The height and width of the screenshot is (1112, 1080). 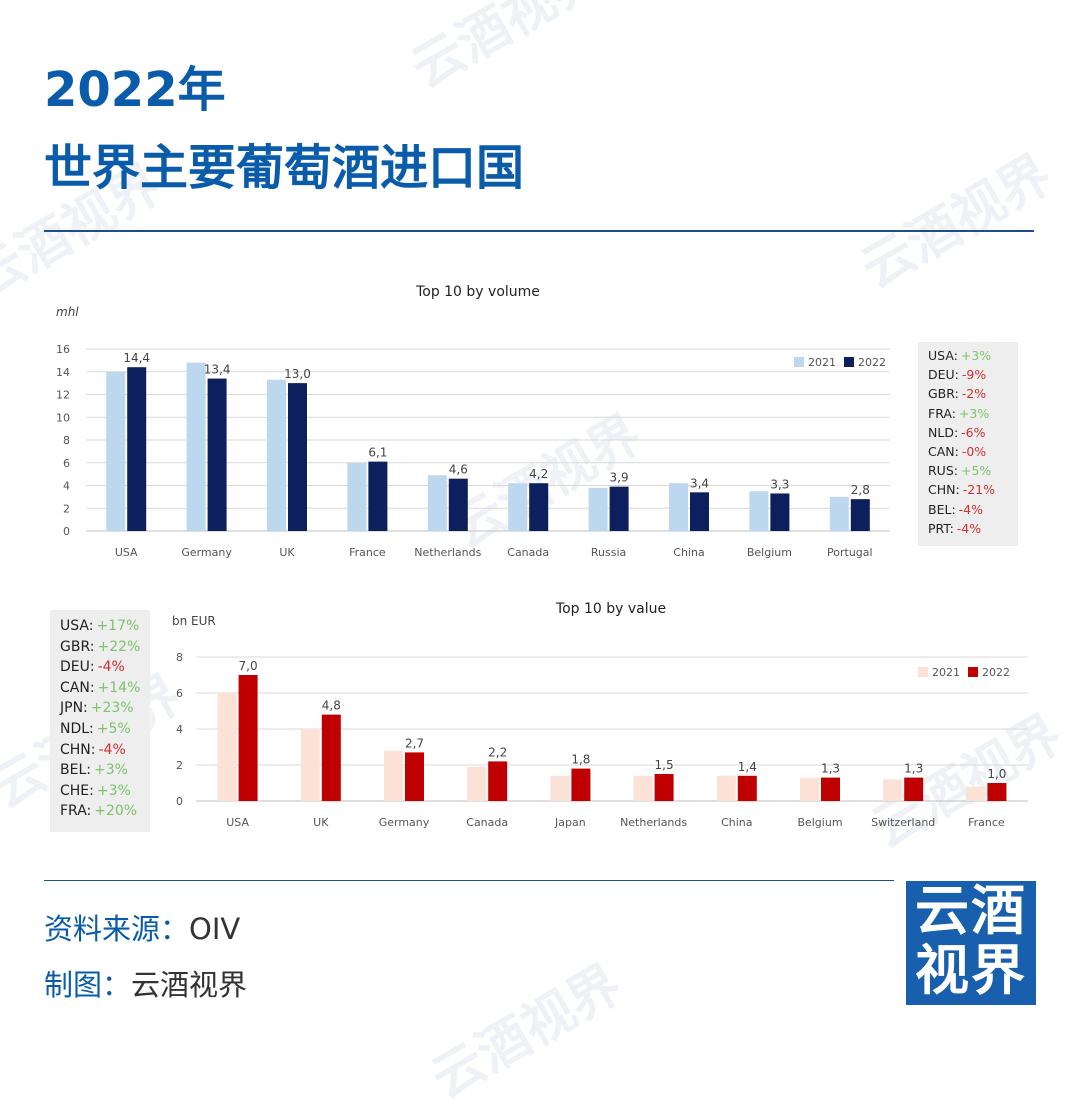 I want to click on x-category-label: France, so click(x=367, y=552).